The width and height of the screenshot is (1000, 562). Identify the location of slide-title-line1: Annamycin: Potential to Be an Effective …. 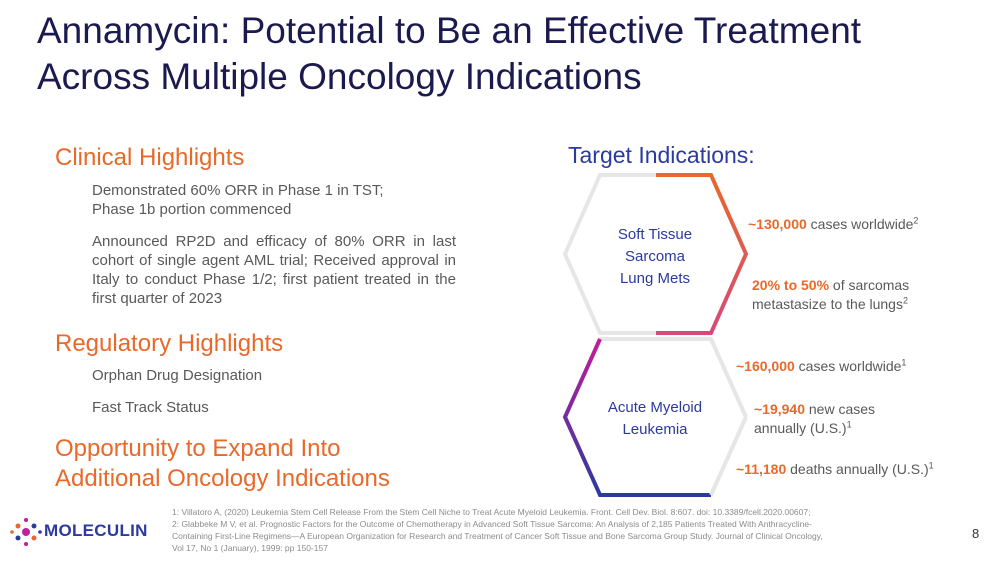
(449, 30).